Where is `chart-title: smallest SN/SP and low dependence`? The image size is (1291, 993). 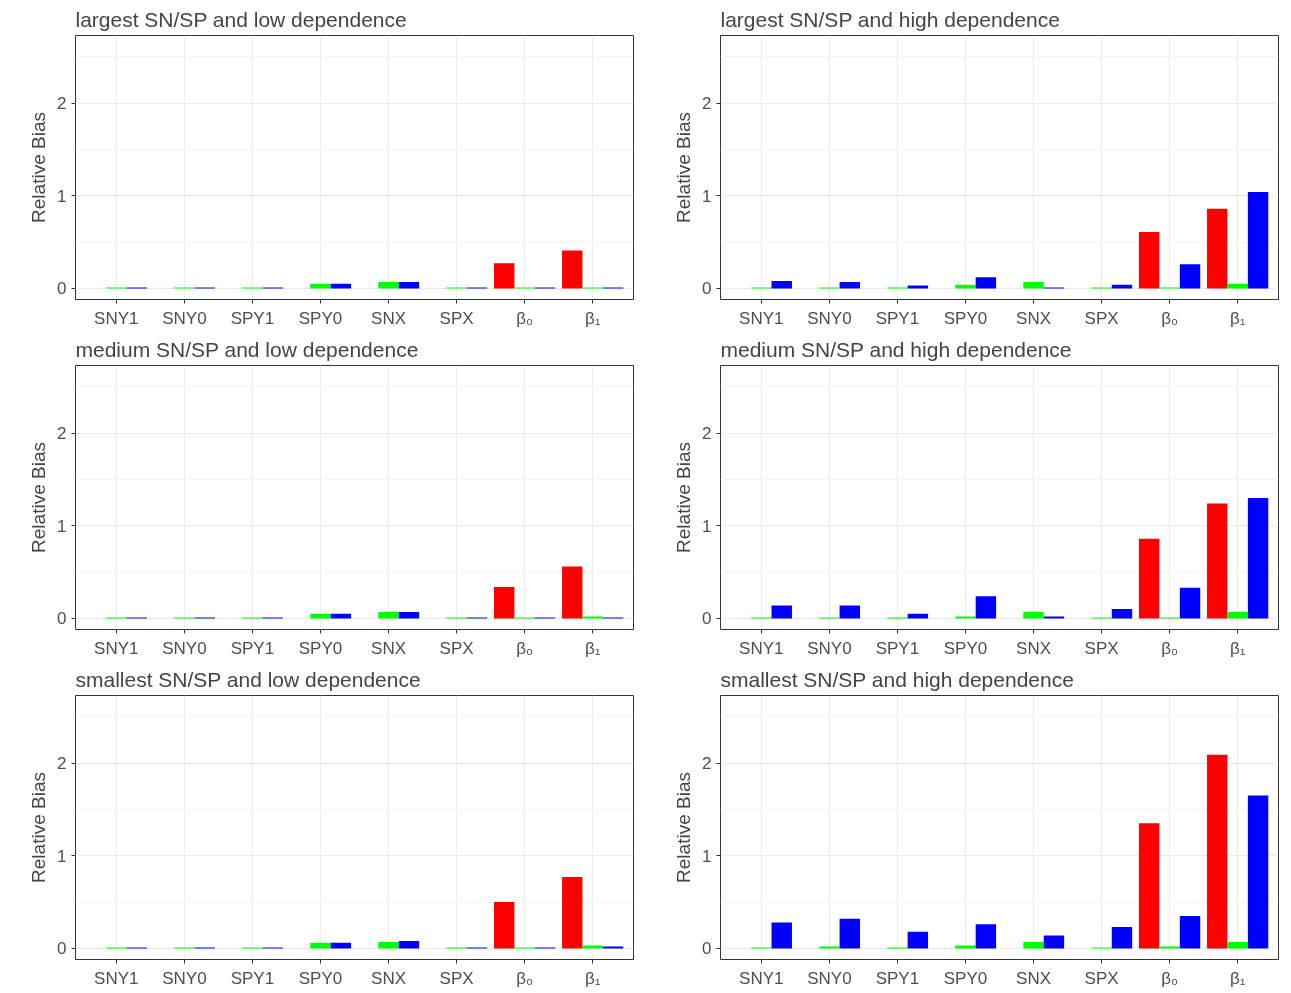 chart-title: smallest SN/SP and low dependence is located at coordinates (248, 679).